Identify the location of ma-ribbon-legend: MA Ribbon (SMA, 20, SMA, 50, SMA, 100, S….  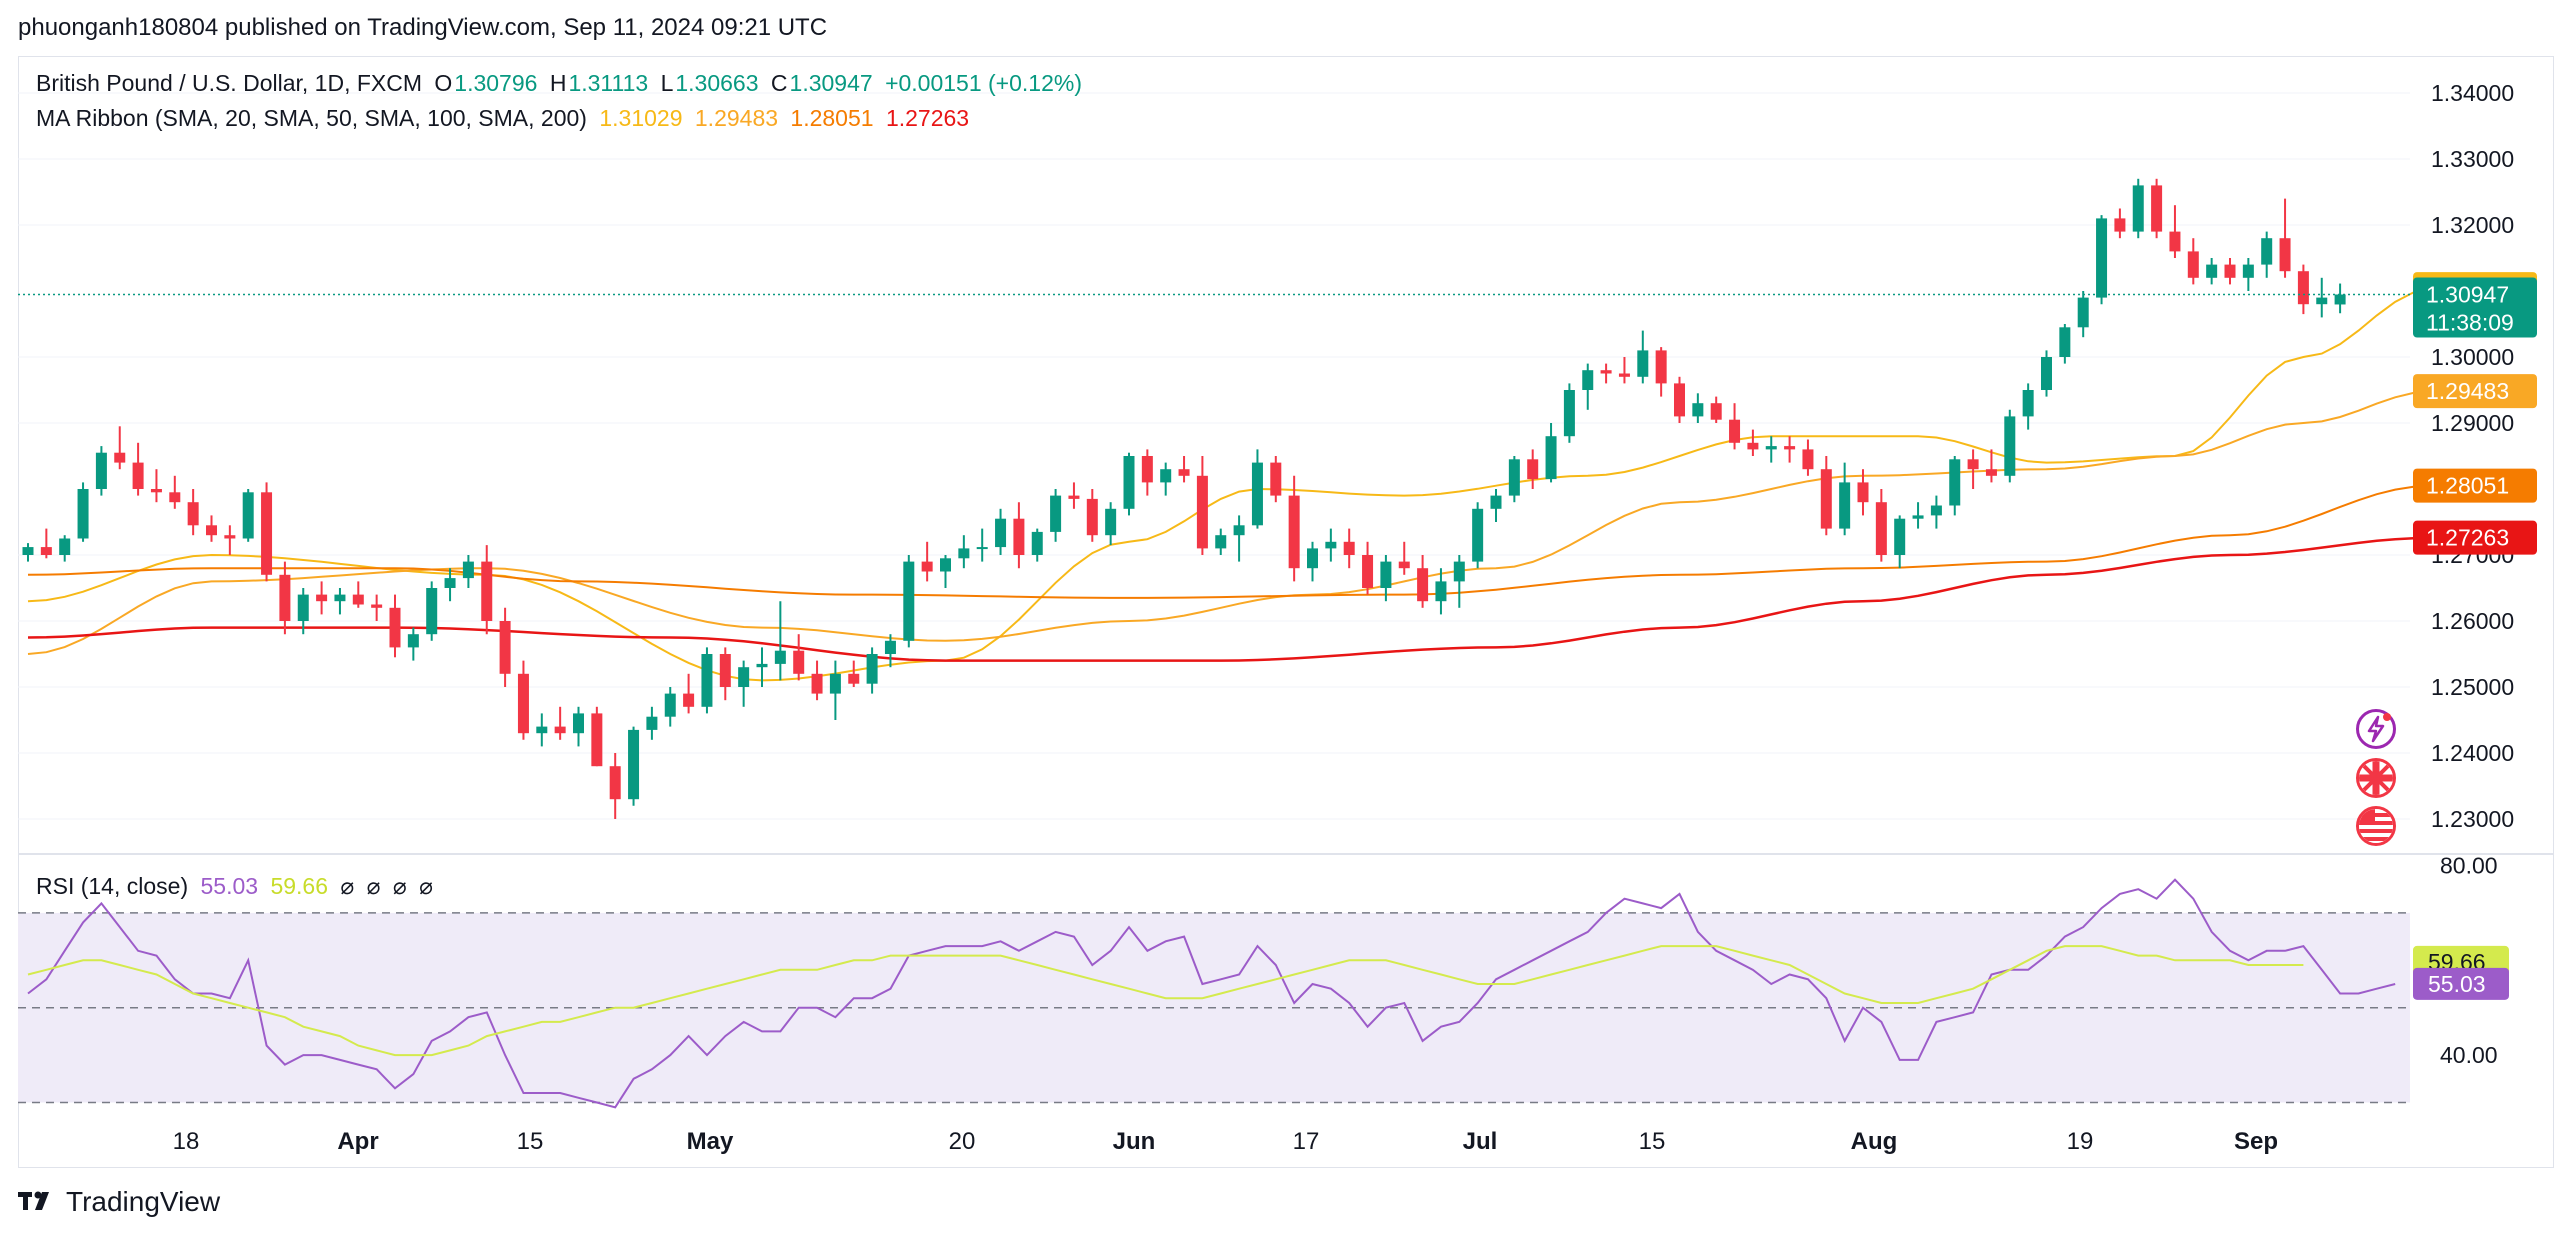
(505, 118).